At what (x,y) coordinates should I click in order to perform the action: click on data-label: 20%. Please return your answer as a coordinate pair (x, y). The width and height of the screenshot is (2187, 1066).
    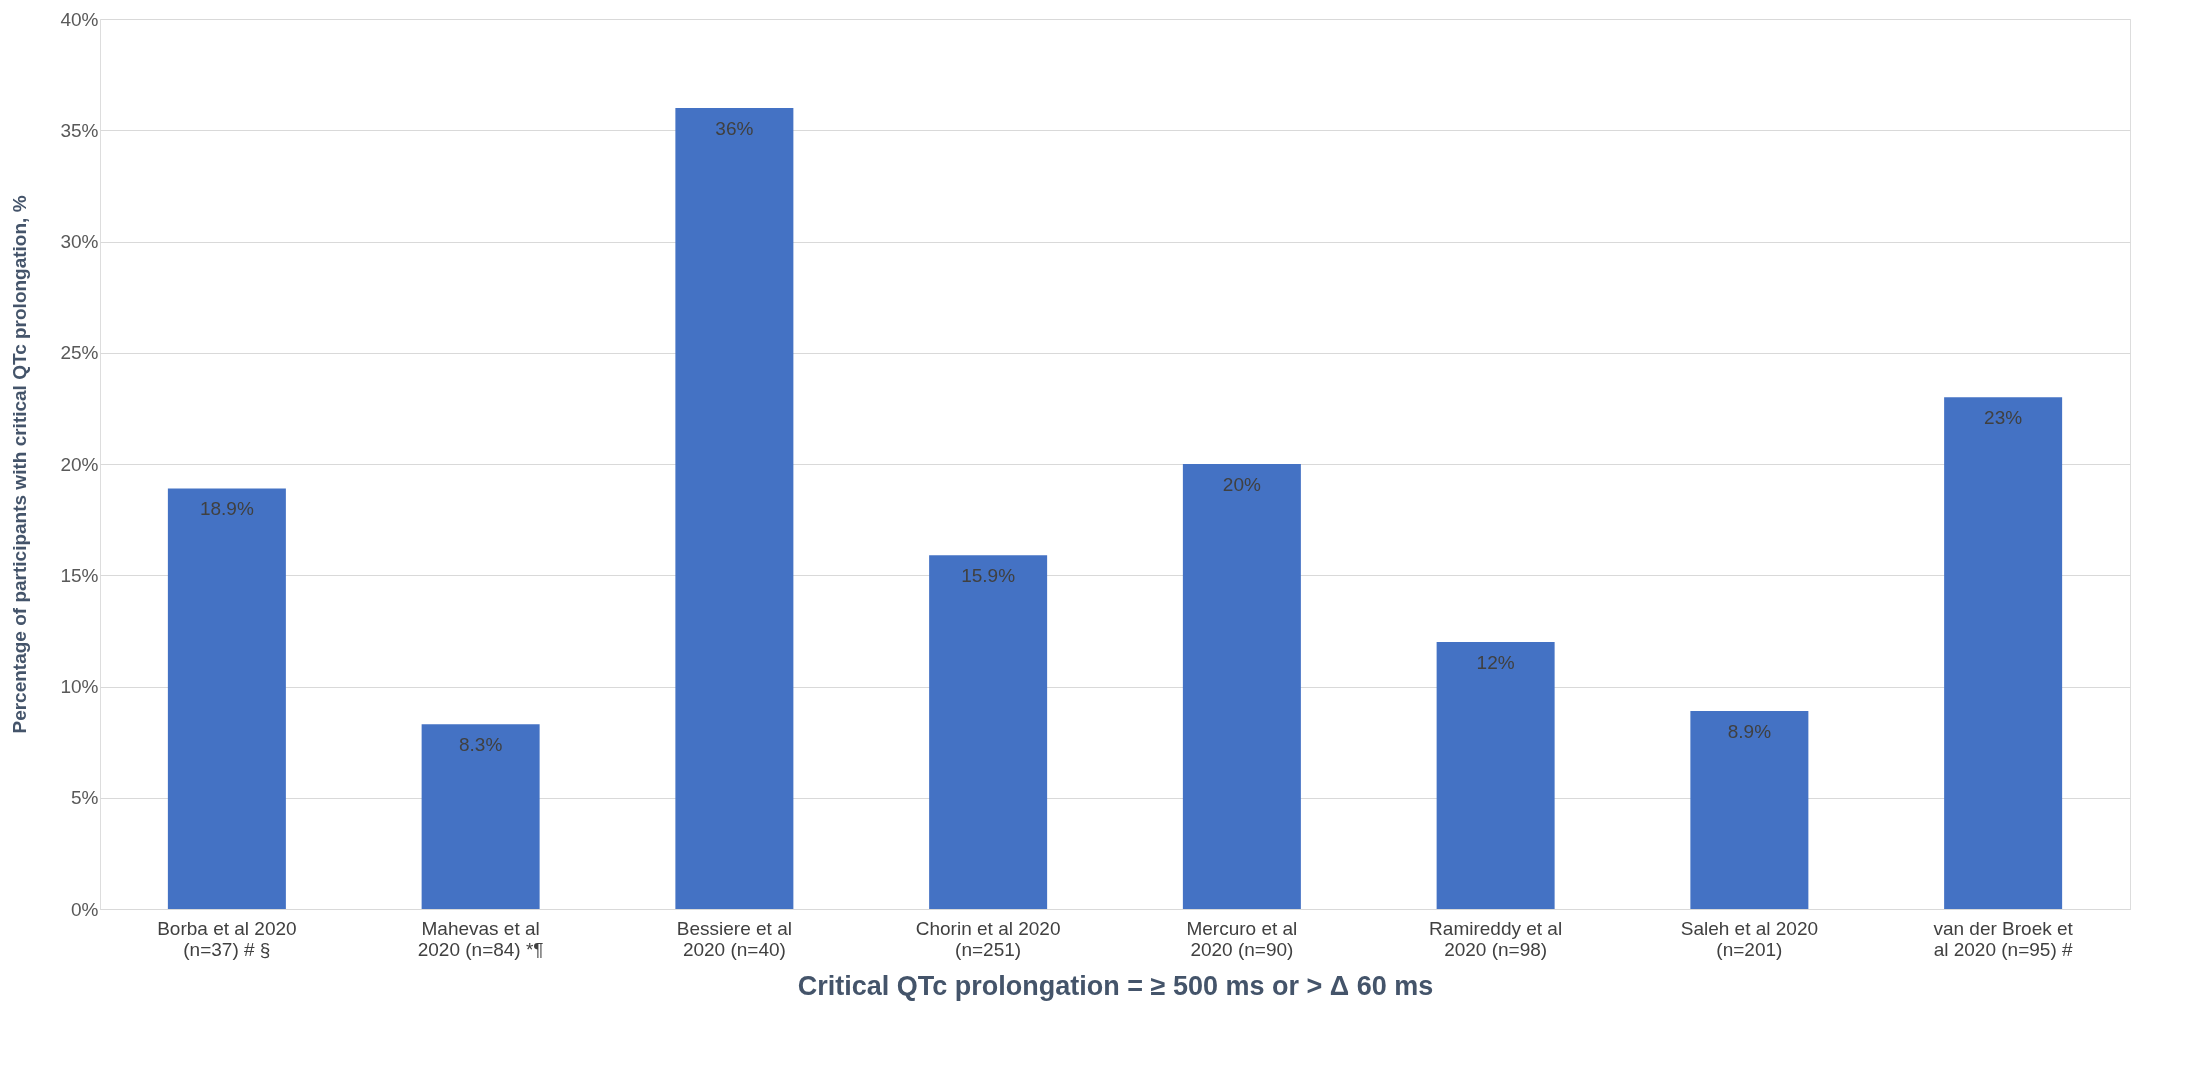
    Looking at the image, I should click on (1241, 484).